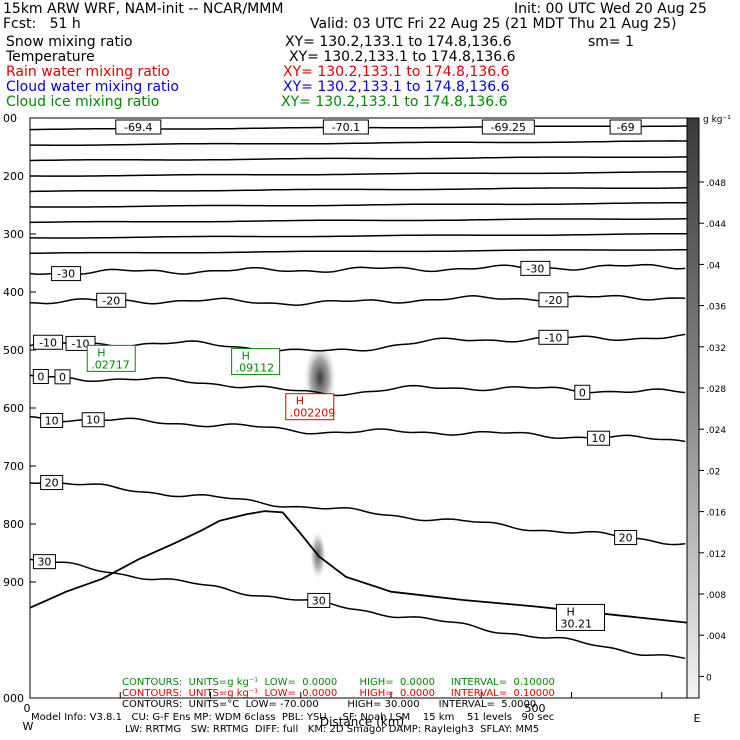 The image size is (740, 740). I want to click on colorbar-tick-label: .004, so click(716, 637).